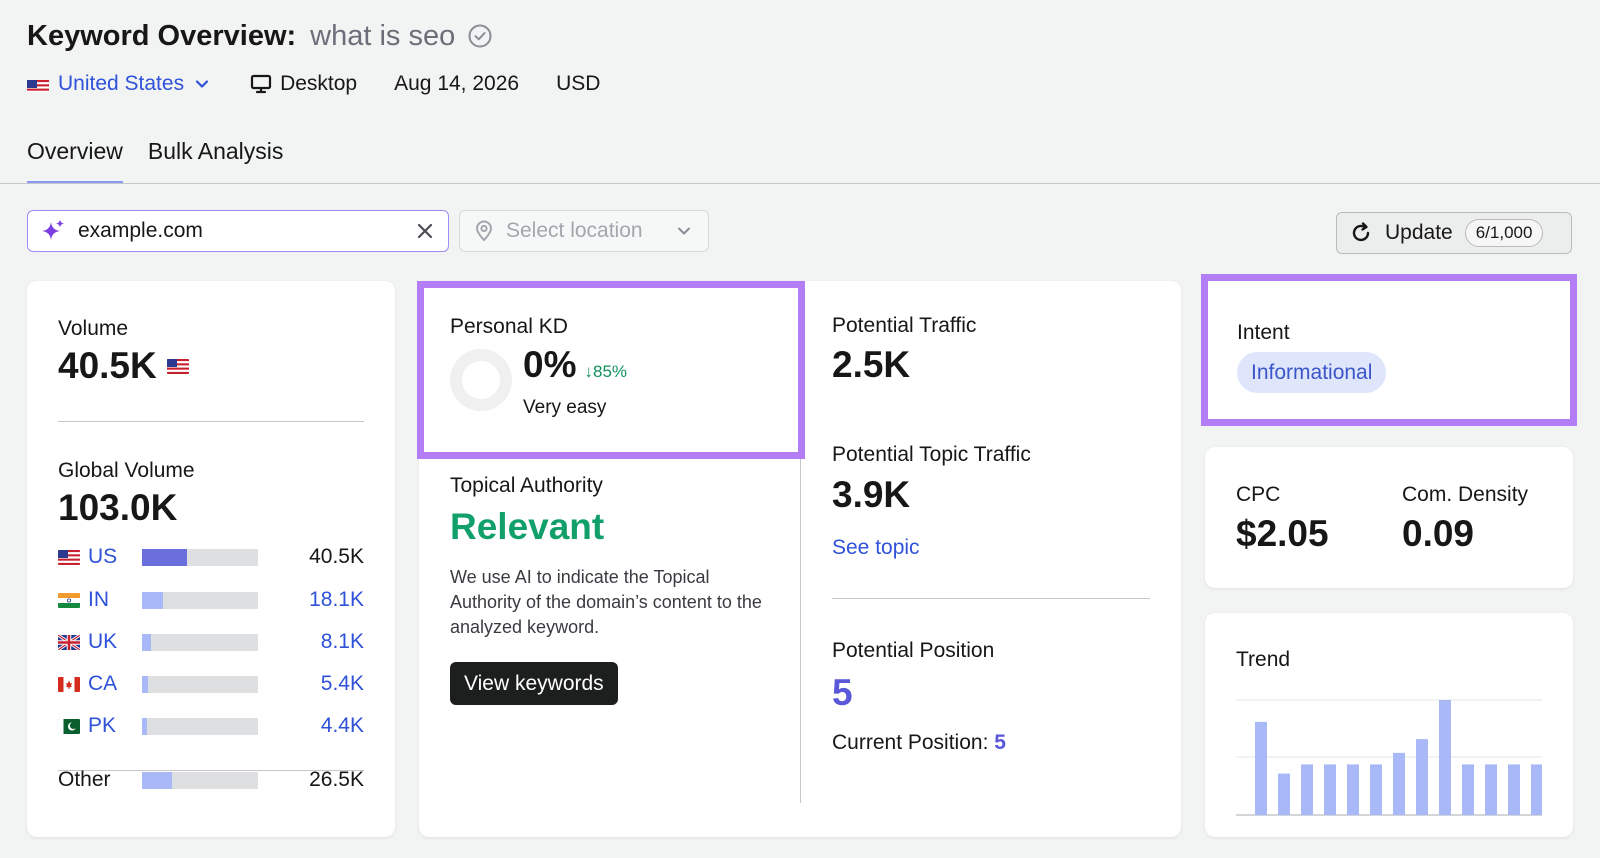  What do you see at coordinates (1000, 742) in the screenshot?
I see `current-position-value: 5` at bounding box center [1000, 742].